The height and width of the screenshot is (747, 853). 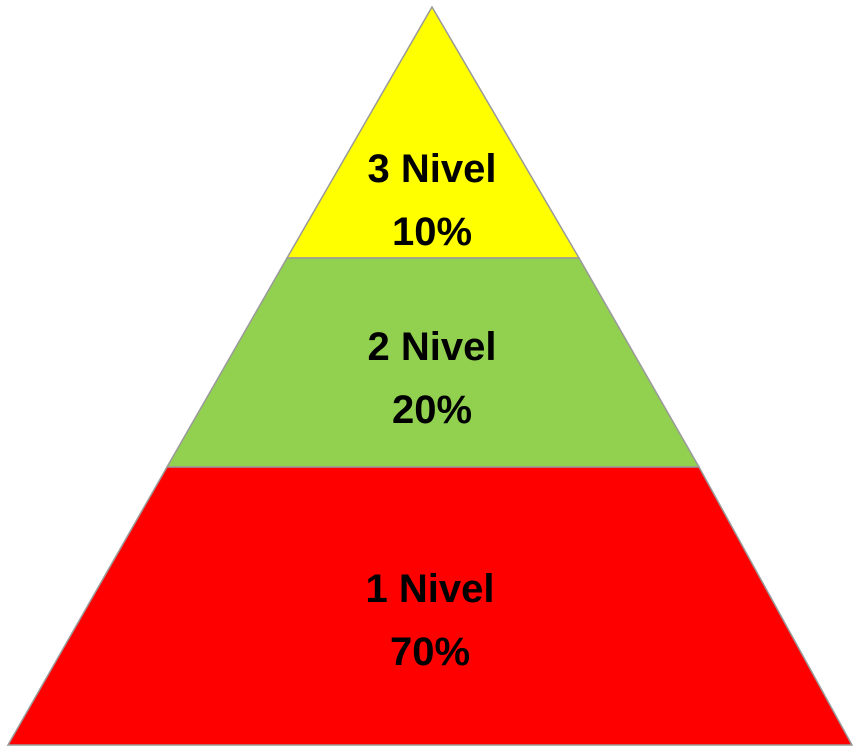 I want to click on pyramid-tier-3-level-label: 3 Nivel, so click(x=432, y=169).